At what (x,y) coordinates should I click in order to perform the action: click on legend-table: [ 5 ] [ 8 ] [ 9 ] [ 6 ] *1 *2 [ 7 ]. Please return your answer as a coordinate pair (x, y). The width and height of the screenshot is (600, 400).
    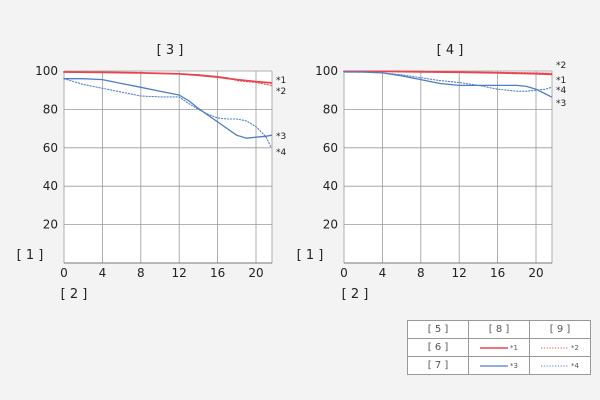
    Looking at the image, I should click on (499, 347).